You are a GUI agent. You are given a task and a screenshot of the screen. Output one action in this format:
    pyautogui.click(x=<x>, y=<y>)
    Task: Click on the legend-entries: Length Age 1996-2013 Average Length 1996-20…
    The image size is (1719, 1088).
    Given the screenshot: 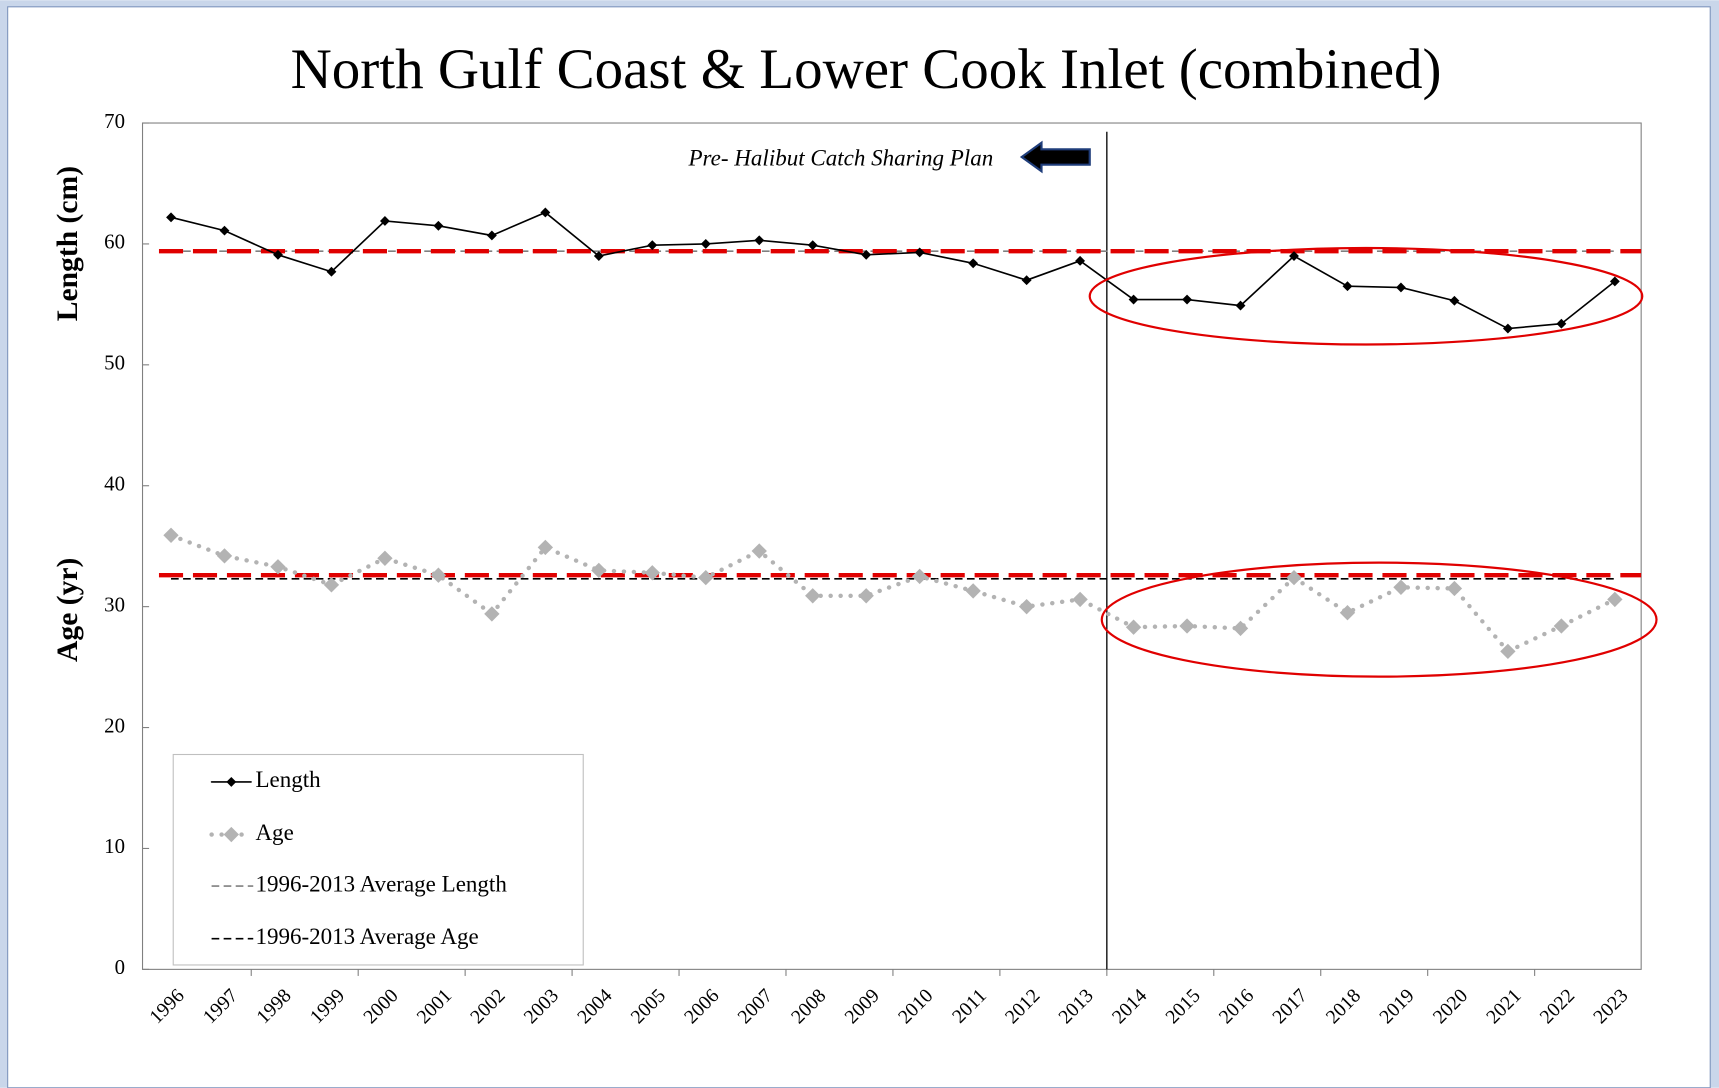 What is the action you would take?
    pyautogui.click(x=358, y=857)
    